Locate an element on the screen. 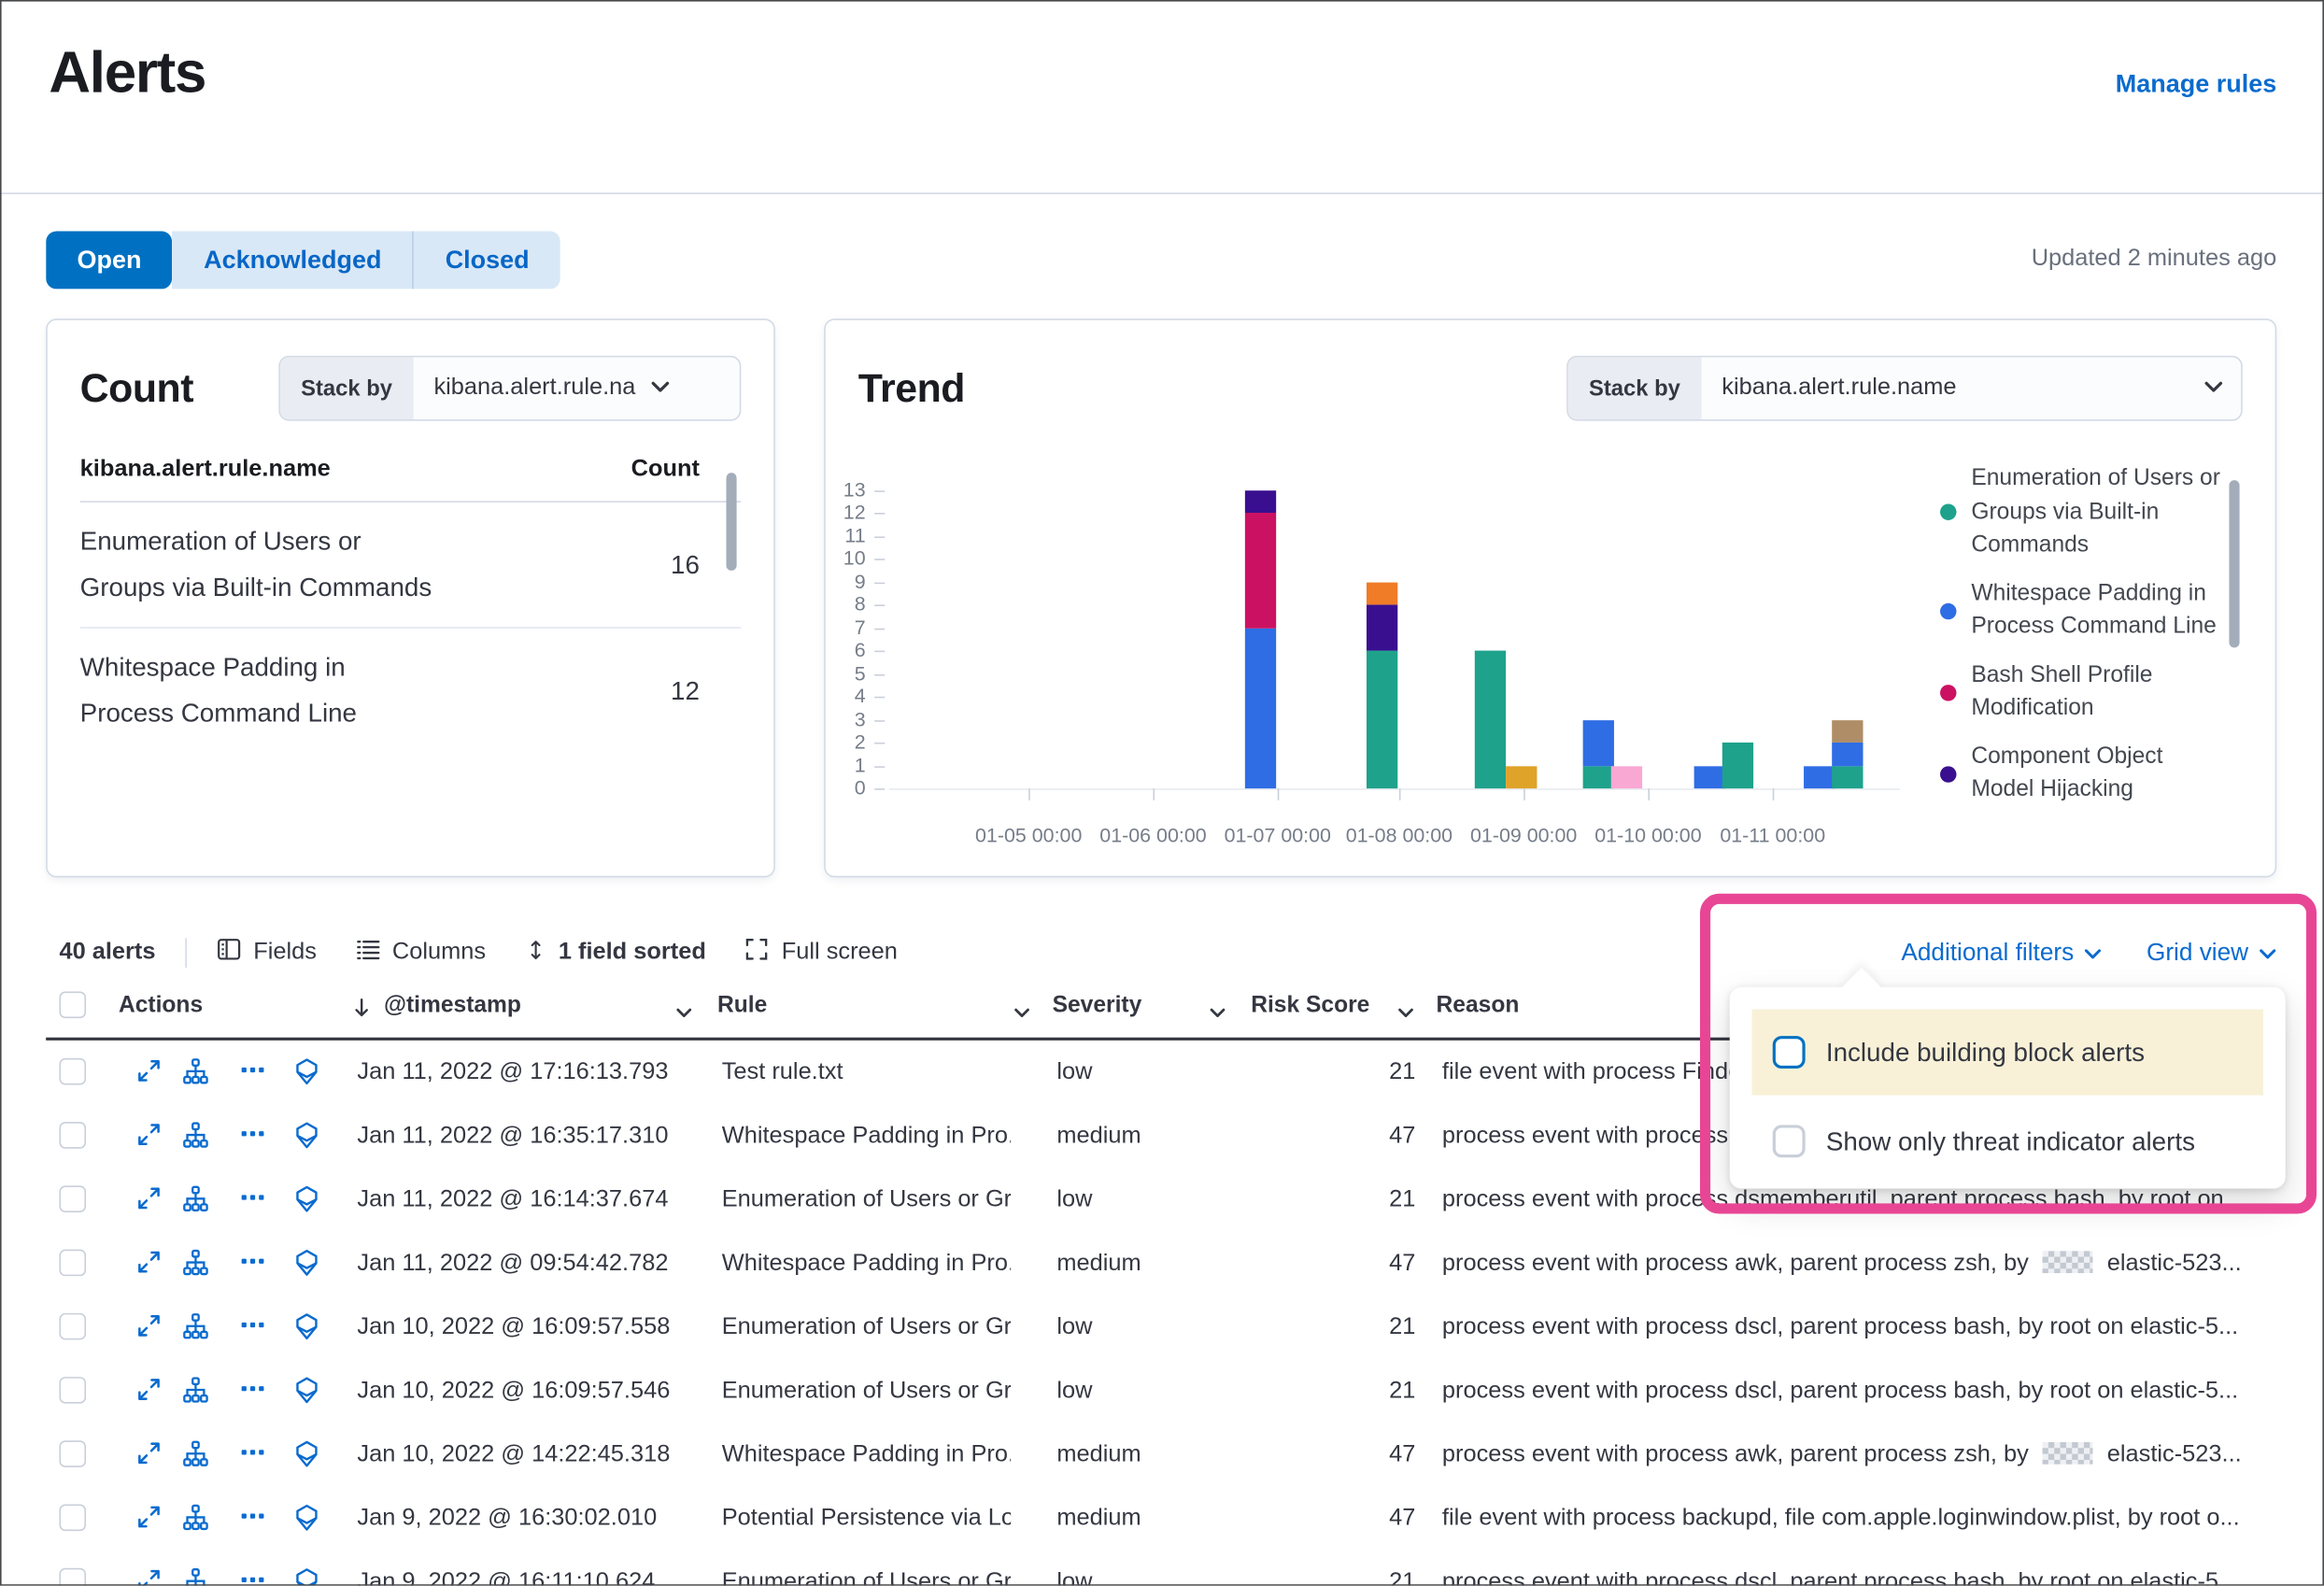 Image resolution: width=2324 pixels, height=1586 pixels. count-table-field-header: kibana.alert.rule.name is located at coordinates (205, 469).